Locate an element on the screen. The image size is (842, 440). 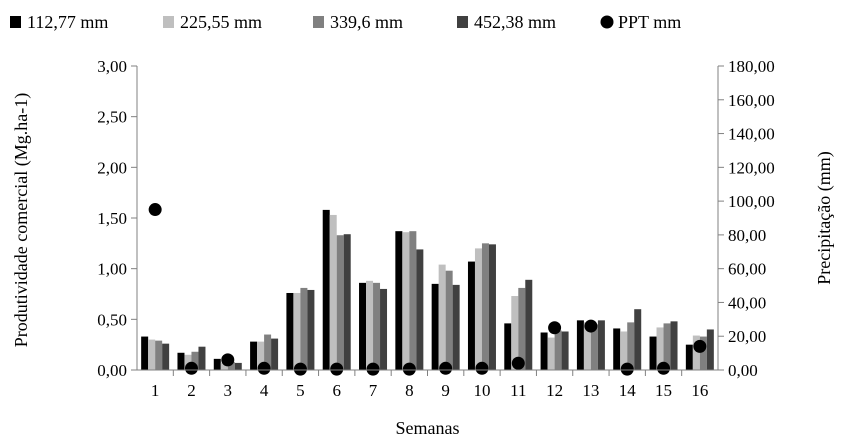
x-tick-label: 2 is located at coordinates (191, 390).